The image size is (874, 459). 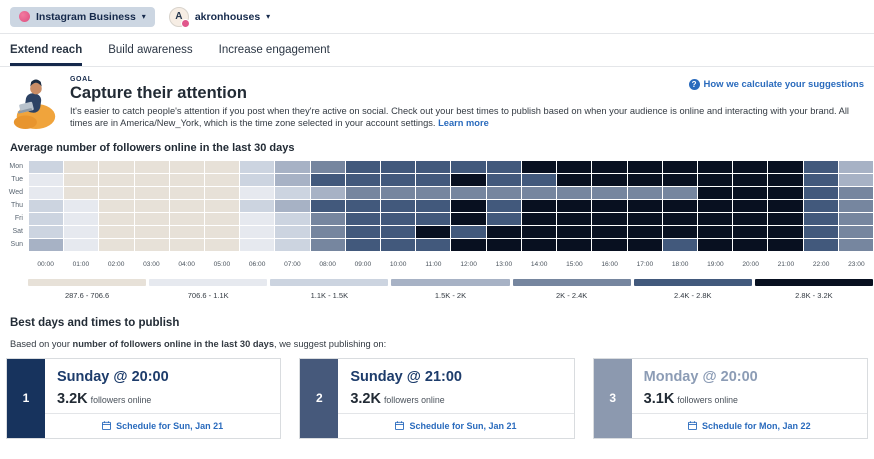 What do you see at coordinates (694, 84) in the screenshot?
I see `question-mark-icon: ?` at bounding box center [694, 84].